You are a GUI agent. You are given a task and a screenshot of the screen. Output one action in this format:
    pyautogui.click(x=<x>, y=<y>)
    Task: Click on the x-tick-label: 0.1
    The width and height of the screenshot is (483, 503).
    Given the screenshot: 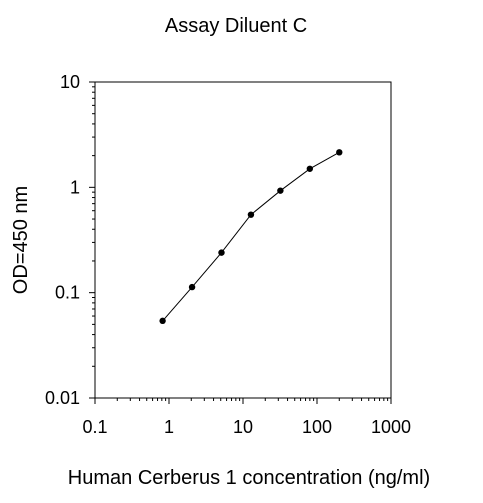 What is the action you would take?
    pyautogui.click(x=94, y=427)
    